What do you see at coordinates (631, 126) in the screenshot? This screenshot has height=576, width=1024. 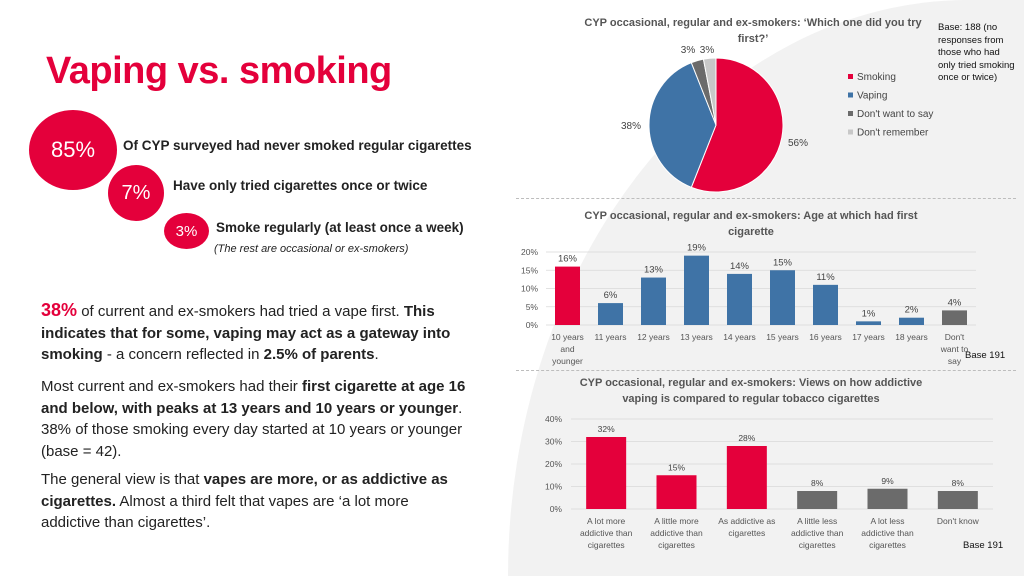 I see `pie-slice-label: 38%` at bounding box center [631, 126].